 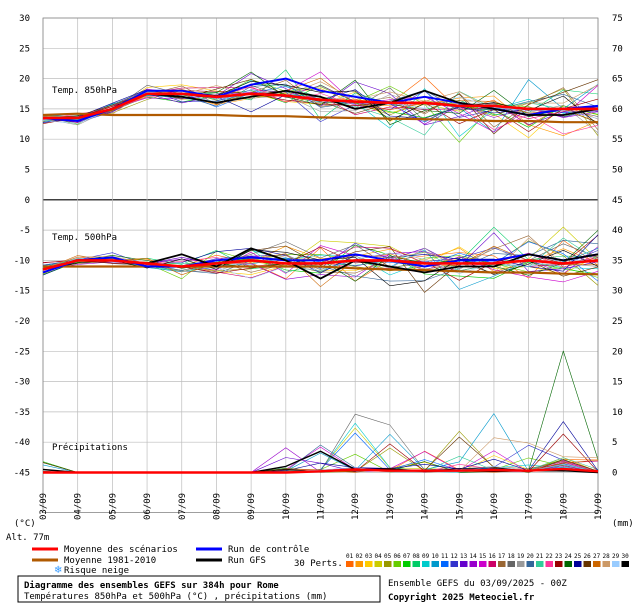 What do you see at coordinates (617, 140) in the screenshot?
I see `right-tick-label: 55` at bounding box center [617, 140].